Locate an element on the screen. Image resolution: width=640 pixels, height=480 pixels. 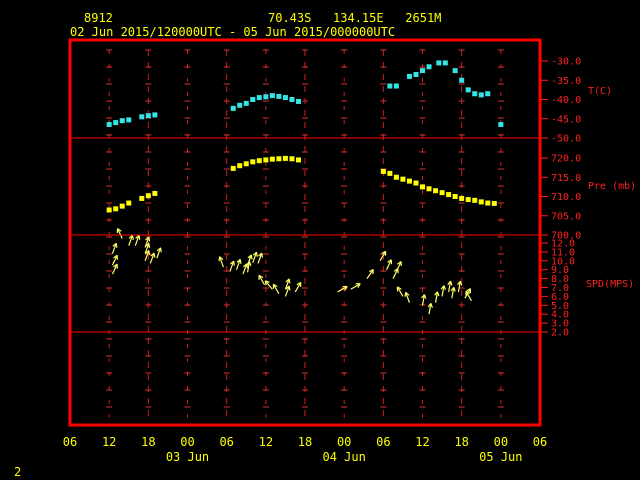
pressure-y-tick-label: 700.0 is located at coordinates (566, 236).